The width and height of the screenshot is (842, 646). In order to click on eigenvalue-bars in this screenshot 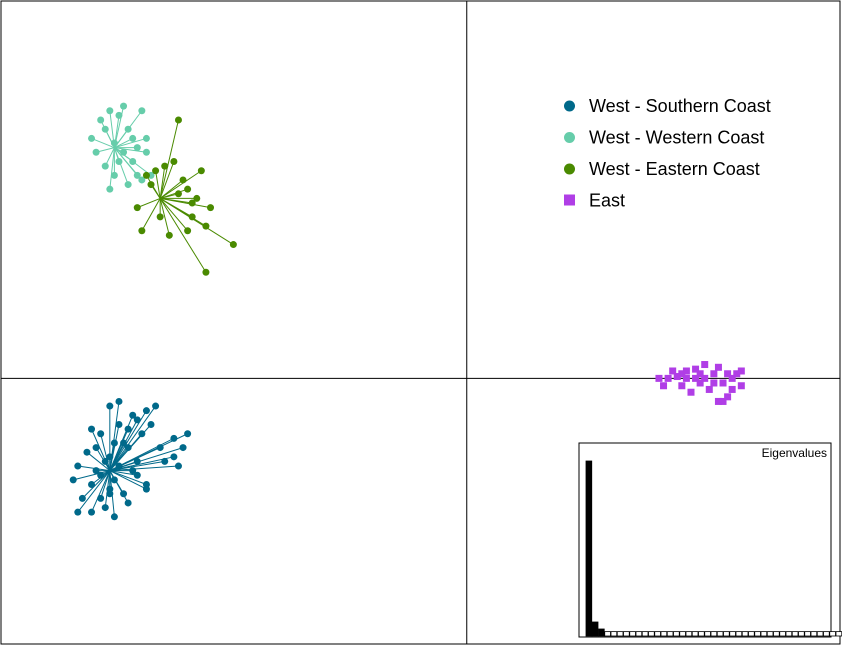, I will do `click(713, 548)`.